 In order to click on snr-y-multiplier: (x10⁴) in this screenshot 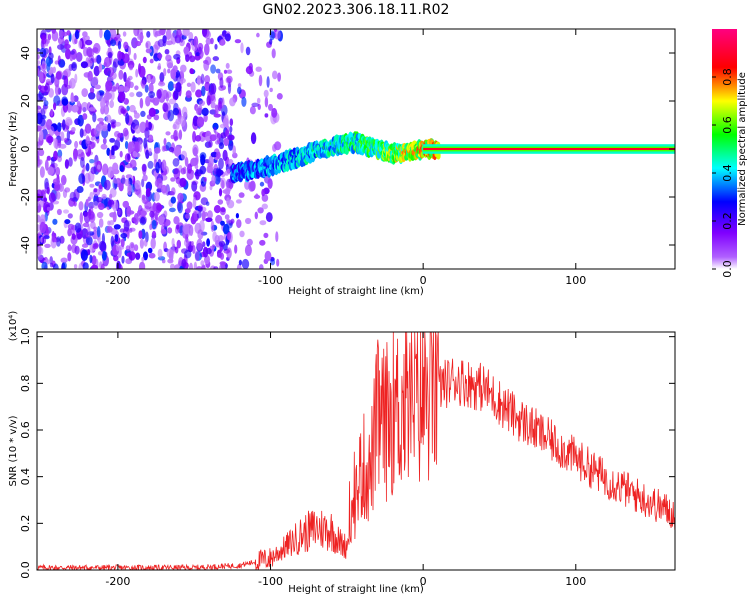, I will do `click(13, 326)`.